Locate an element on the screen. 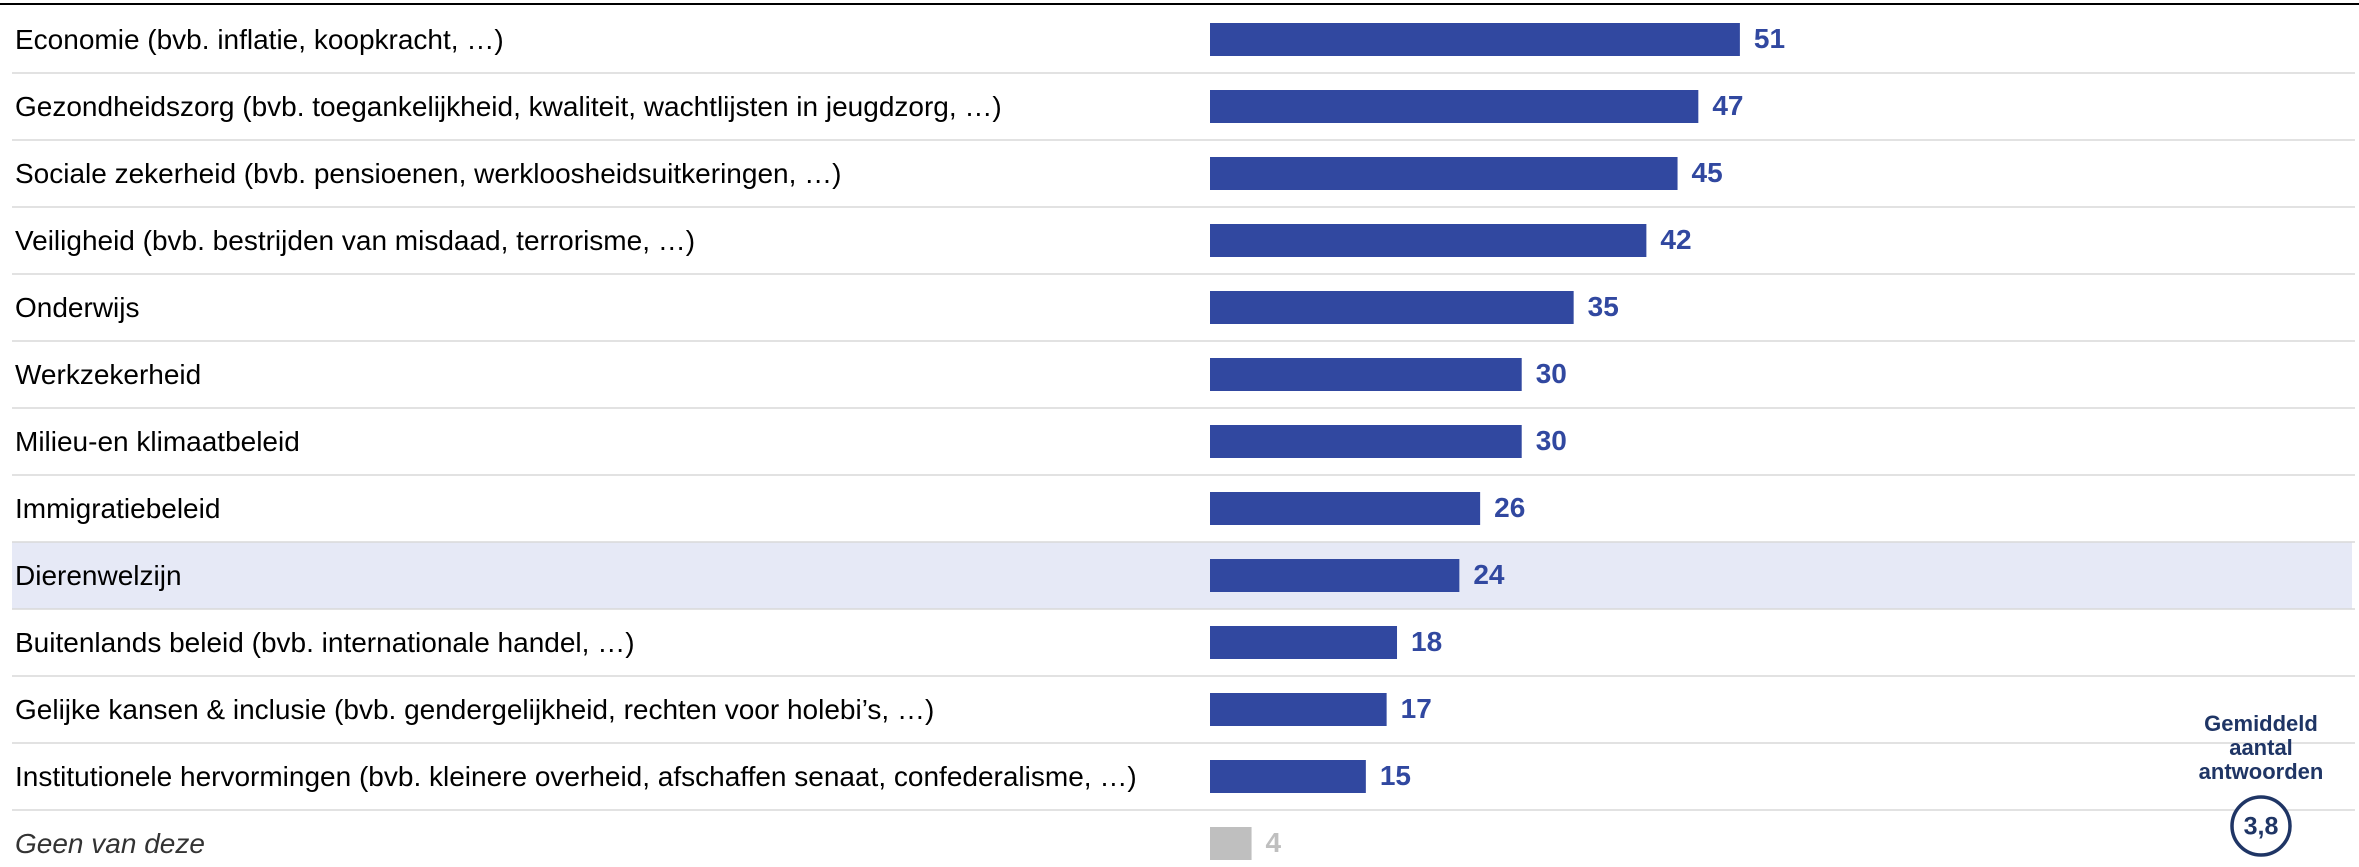 The width and height of the screenshot is (2359, 867). value-label: 4 is located at coordinates (1274, 842).